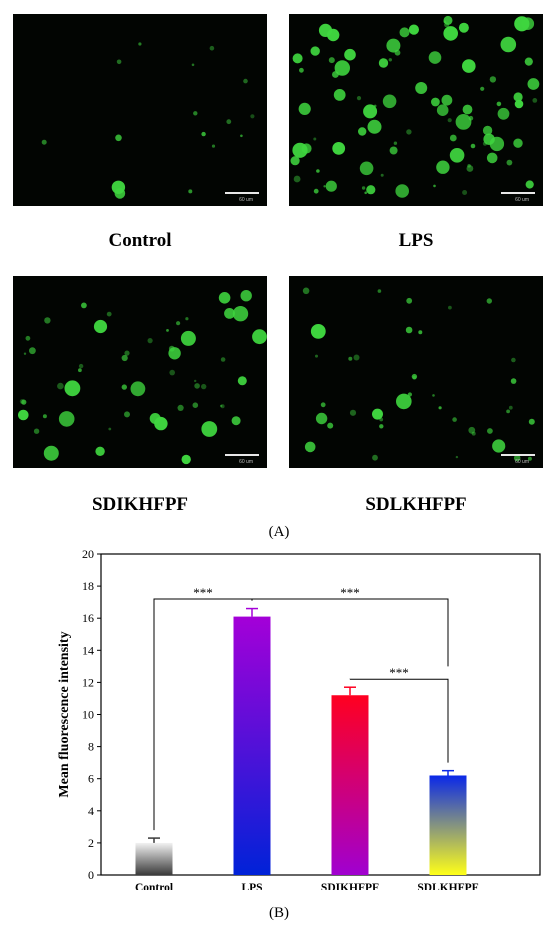 The image size is (559, 934). I want to click on micrograph-sdlkhfpf: 60 um, so click(416, 372).